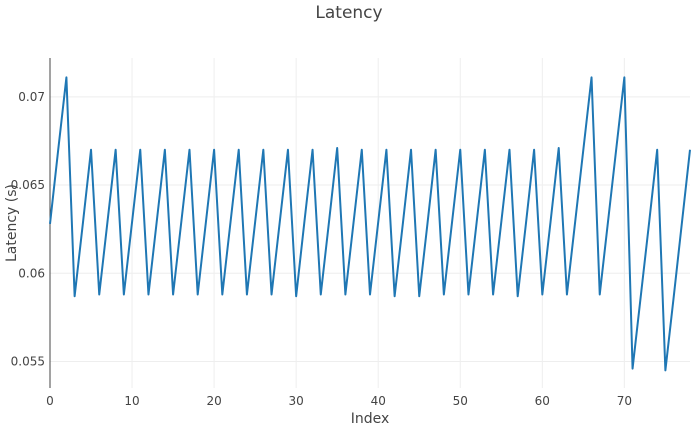 Image resolution: width=697 pixels, height=428 pixels. I want to click on x-tick-label: 60, so click(542, 401).